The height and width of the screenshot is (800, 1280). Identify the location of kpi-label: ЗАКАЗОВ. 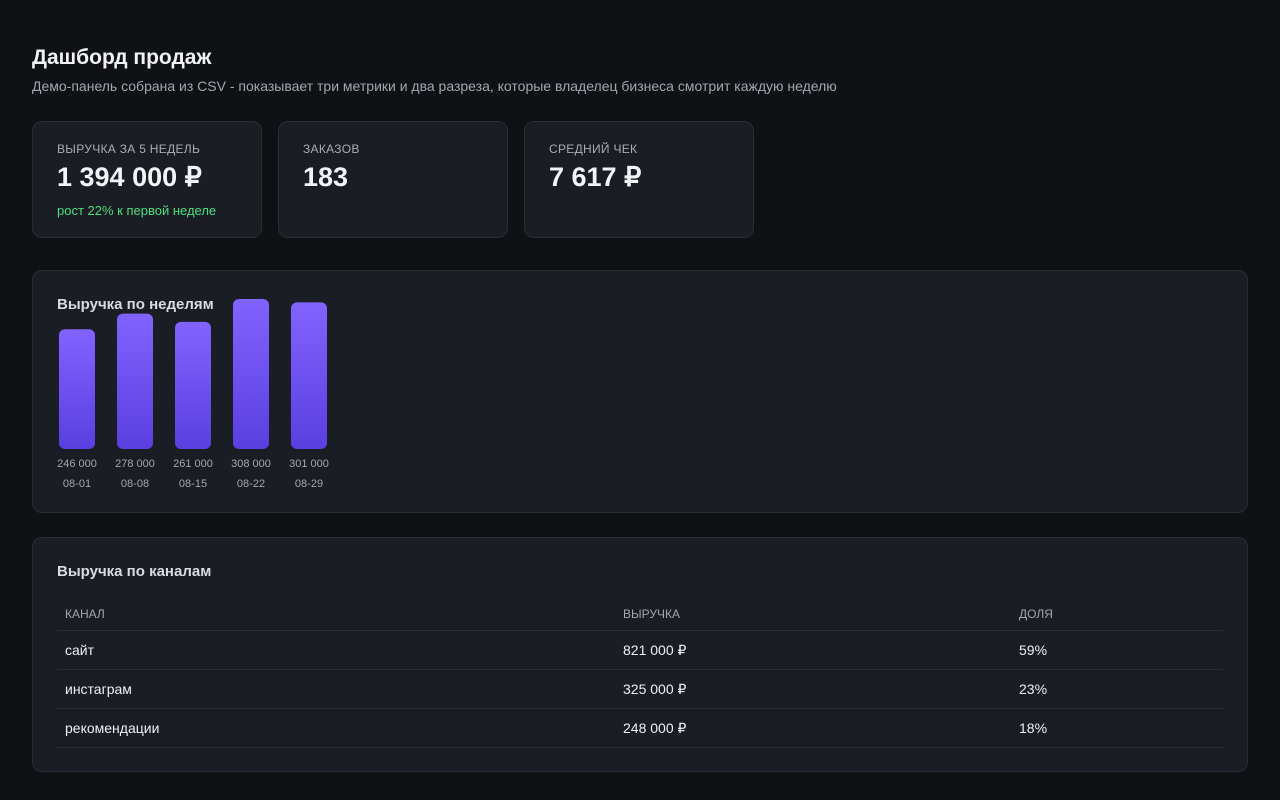
(331, 149).